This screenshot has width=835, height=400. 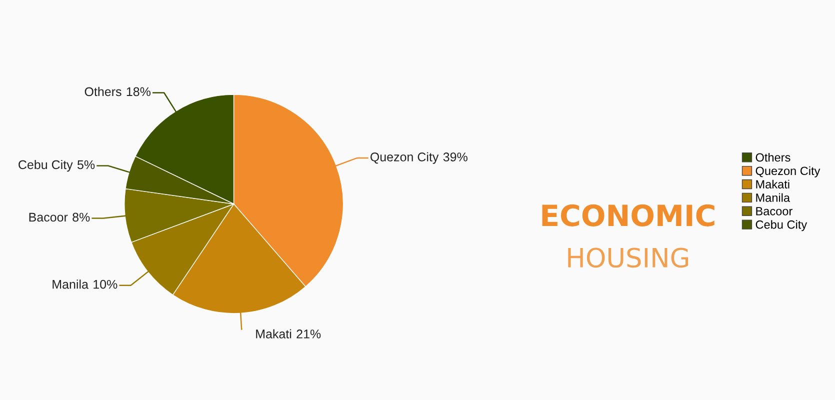 I want to click on slice-label: Cebu City, so click(x=45, y=166).